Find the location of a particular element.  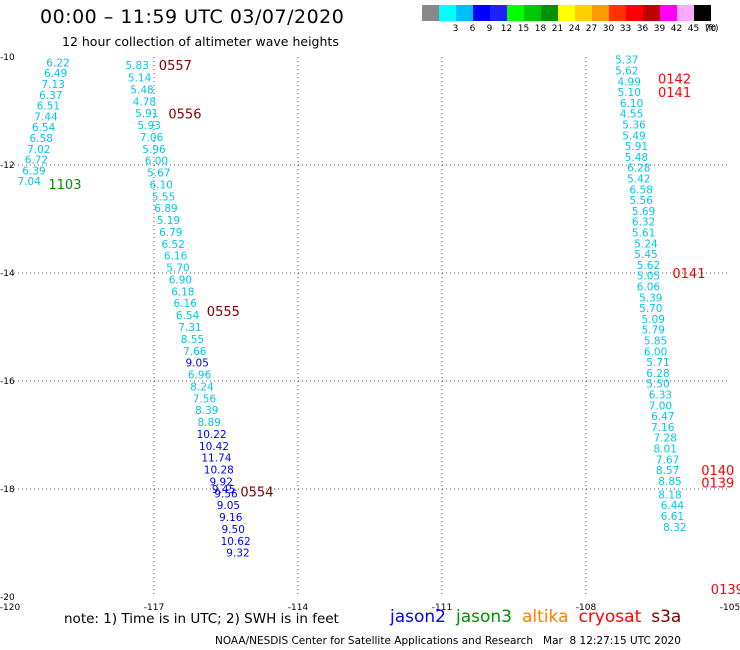

scale-label: 45 is located at coordinates (693, 29).